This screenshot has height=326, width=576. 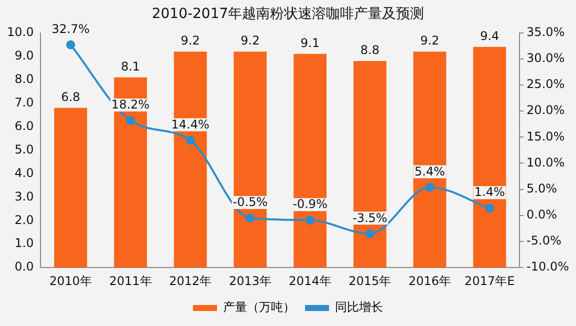 I want to click on y-tick-label: 1.0, so click(x=24, y=243).